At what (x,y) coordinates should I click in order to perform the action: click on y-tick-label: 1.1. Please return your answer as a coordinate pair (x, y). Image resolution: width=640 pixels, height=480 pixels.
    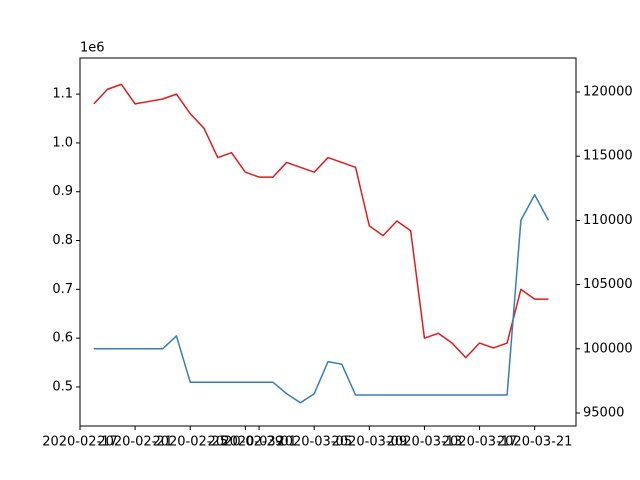
    Looking at the image, I should click on (62, 94).